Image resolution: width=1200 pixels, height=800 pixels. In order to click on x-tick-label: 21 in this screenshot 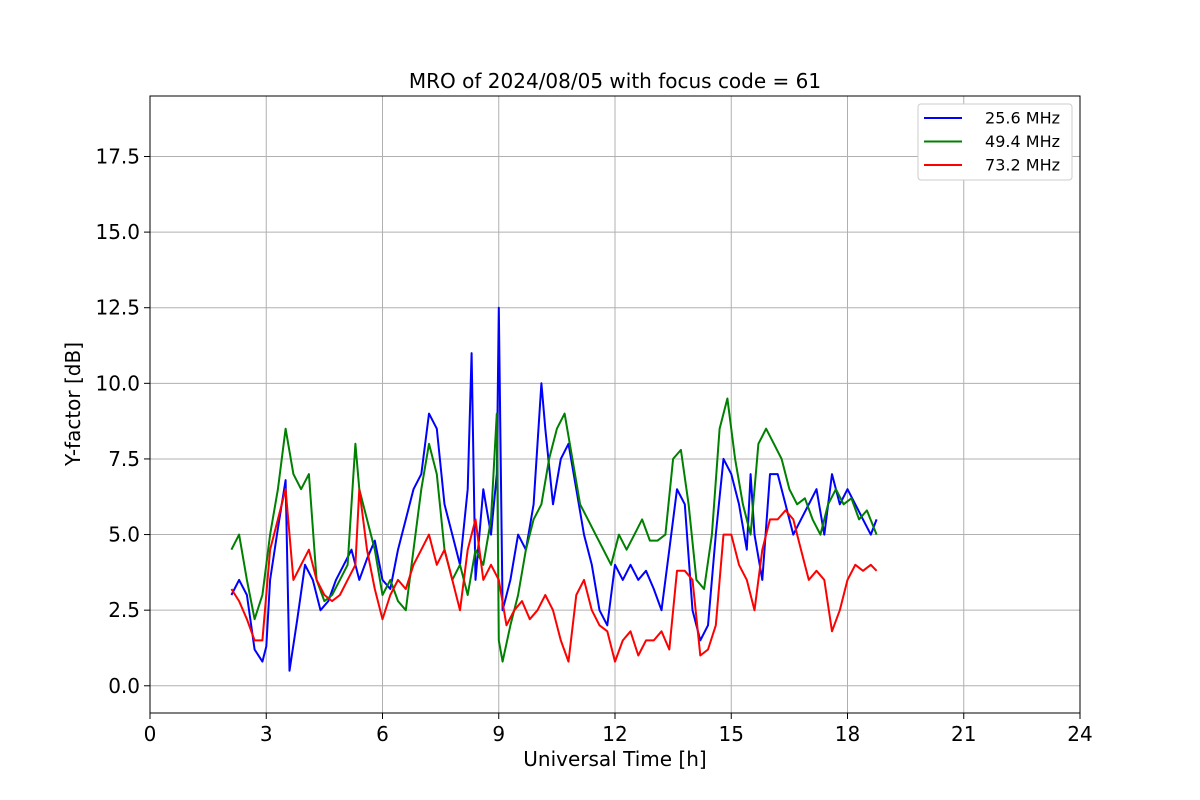, I will do `click(963, 734)`.